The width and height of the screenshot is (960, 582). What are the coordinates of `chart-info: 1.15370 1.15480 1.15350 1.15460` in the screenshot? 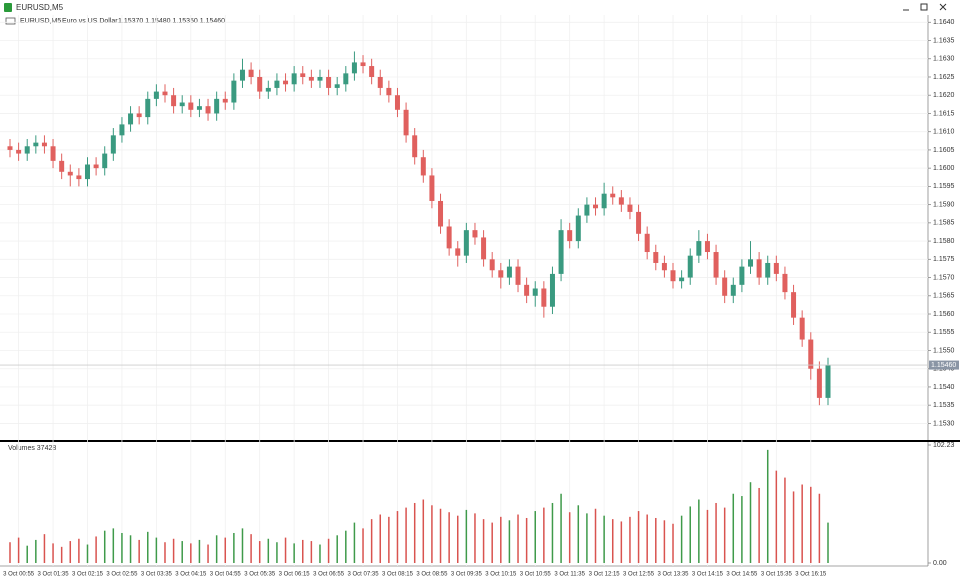 It's located at (171, 21).